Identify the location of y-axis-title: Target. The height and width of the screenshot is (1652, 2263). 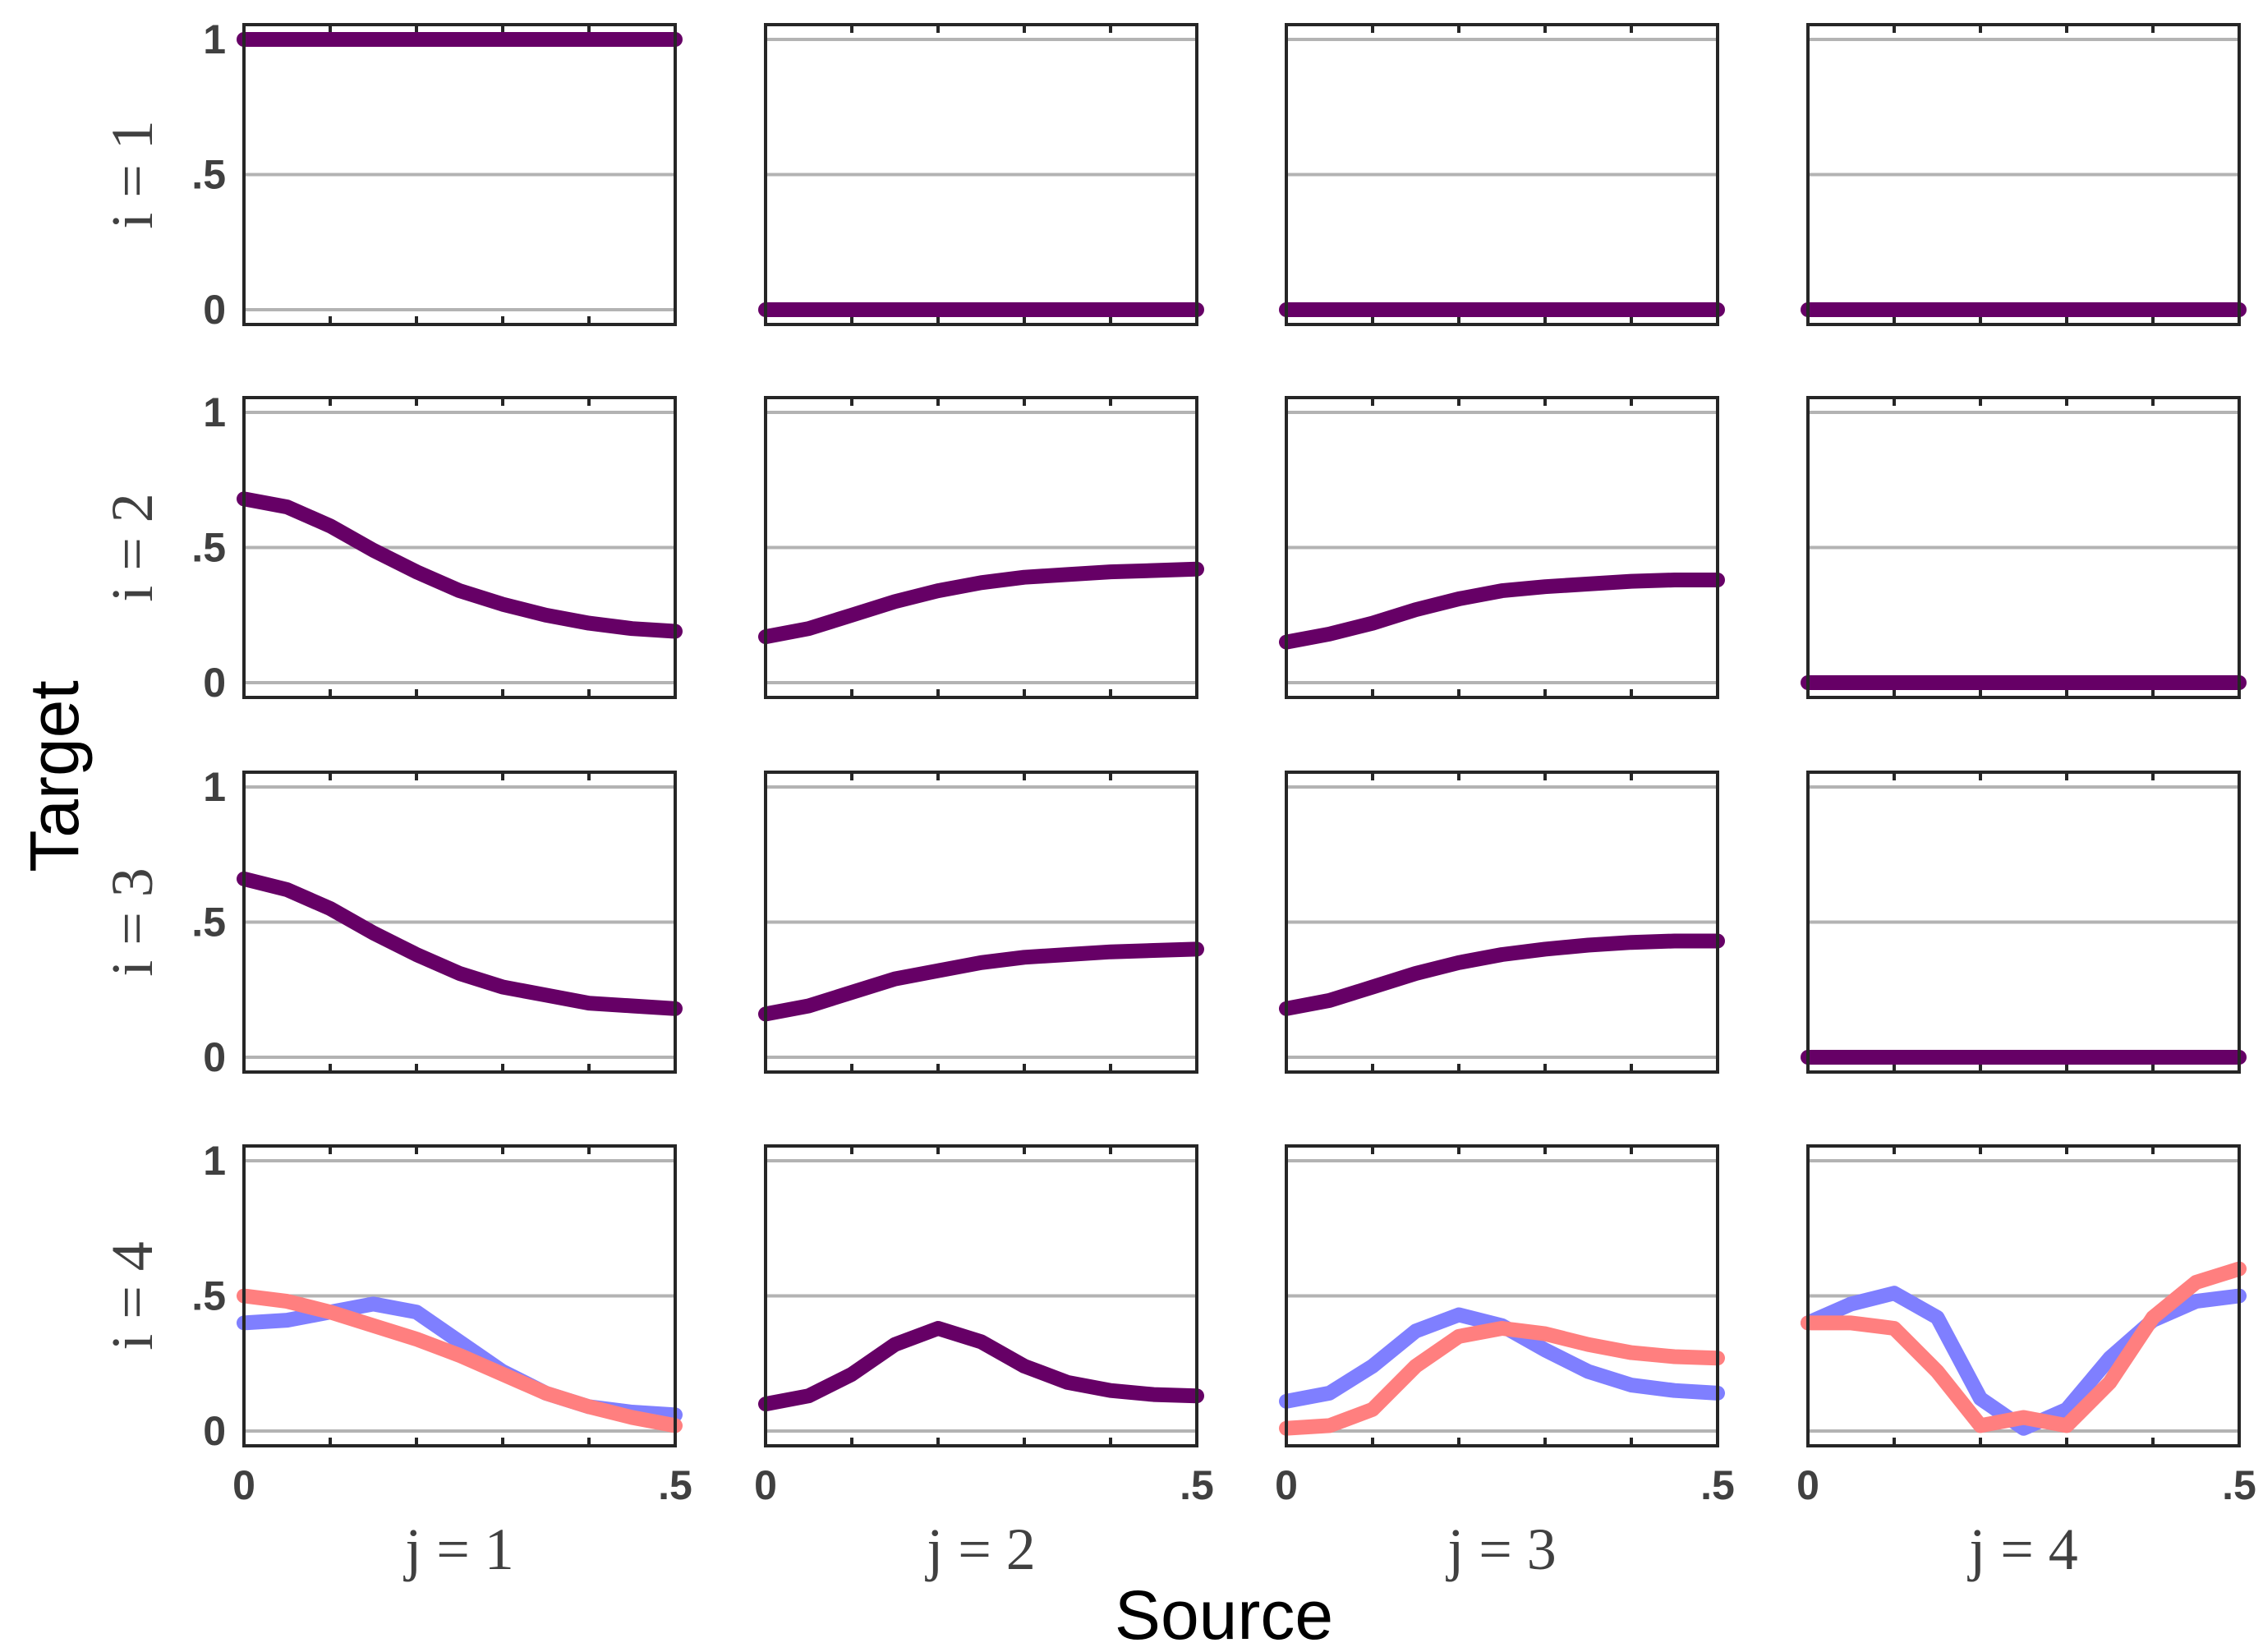
(55, 776).